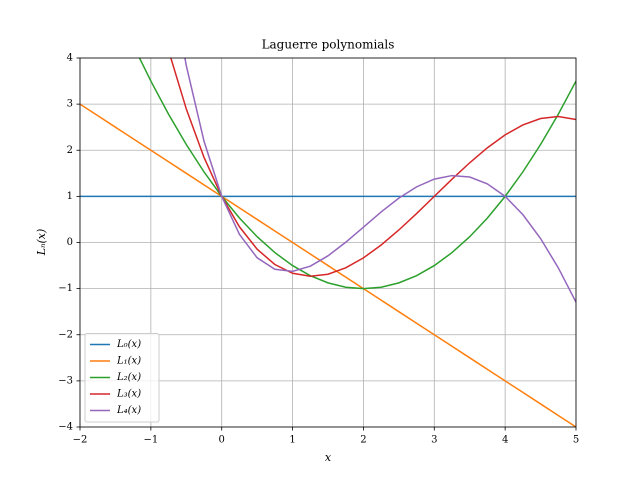 The height and width of the screenshot is (480, 640). Describe the element at coordinates (70, 150) in the screenshot. I see `y-tick-label: 2` at that location.